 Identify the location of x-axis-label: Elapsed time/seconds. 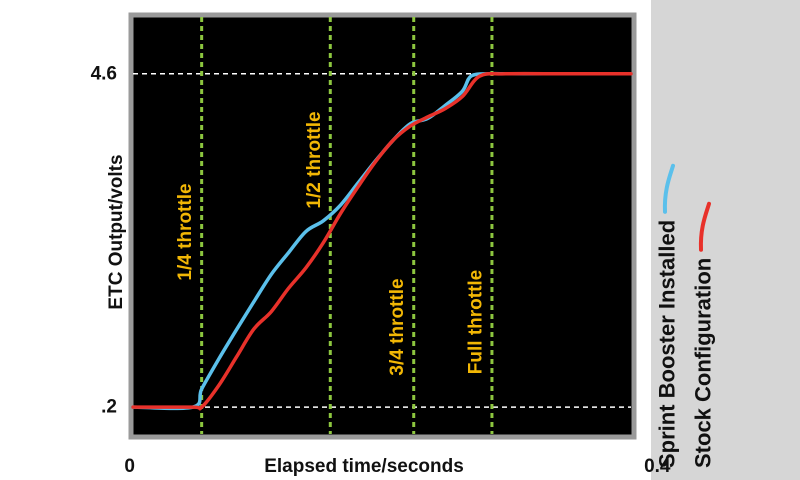
(364, 466).